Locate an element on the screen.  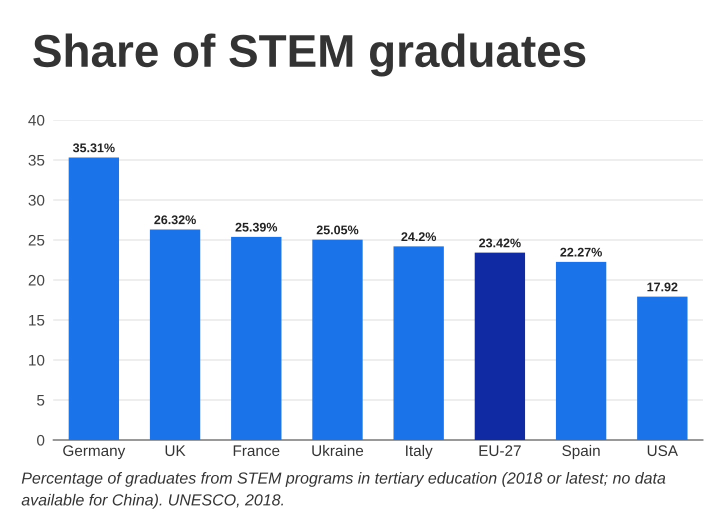
data-label: 35.31% is located at coordinates (93, 147).